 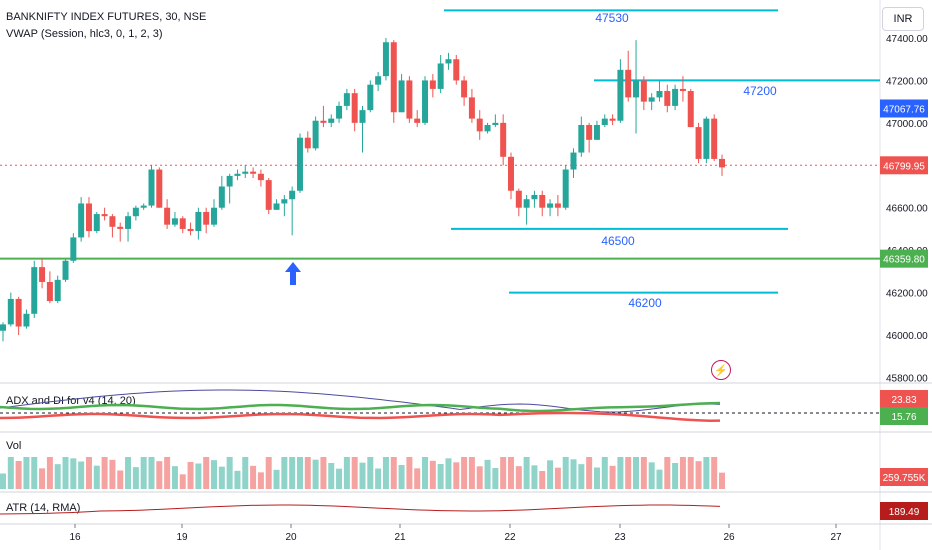 What do you see at coordinates (904, 399) in the screenshot?
I see `adx-value-badge-1-bg` at bounding box center [904, 399].